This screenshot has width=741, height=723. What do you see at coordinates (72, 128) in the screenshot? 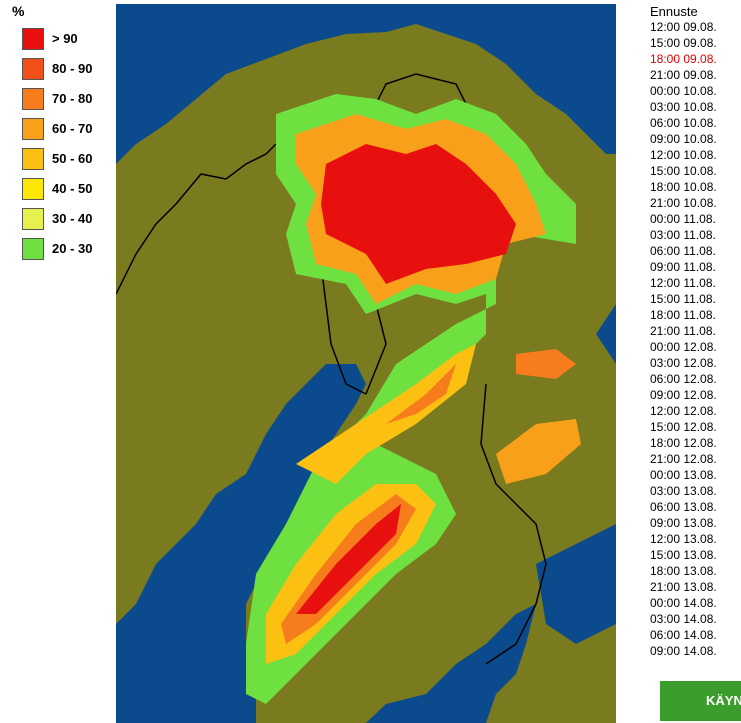
I see `legend-label: 60 - 70` at bounding box center [72, 128].